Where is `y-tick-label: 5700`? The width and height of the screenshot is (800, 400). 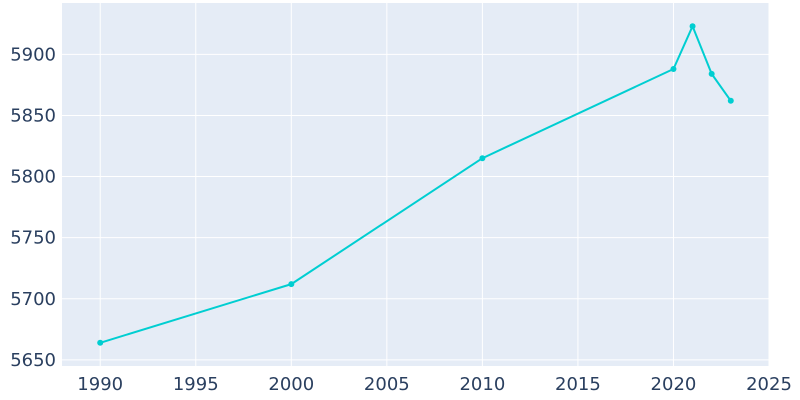
y-tick-label: 5700 is located at coordinates (33, 299).